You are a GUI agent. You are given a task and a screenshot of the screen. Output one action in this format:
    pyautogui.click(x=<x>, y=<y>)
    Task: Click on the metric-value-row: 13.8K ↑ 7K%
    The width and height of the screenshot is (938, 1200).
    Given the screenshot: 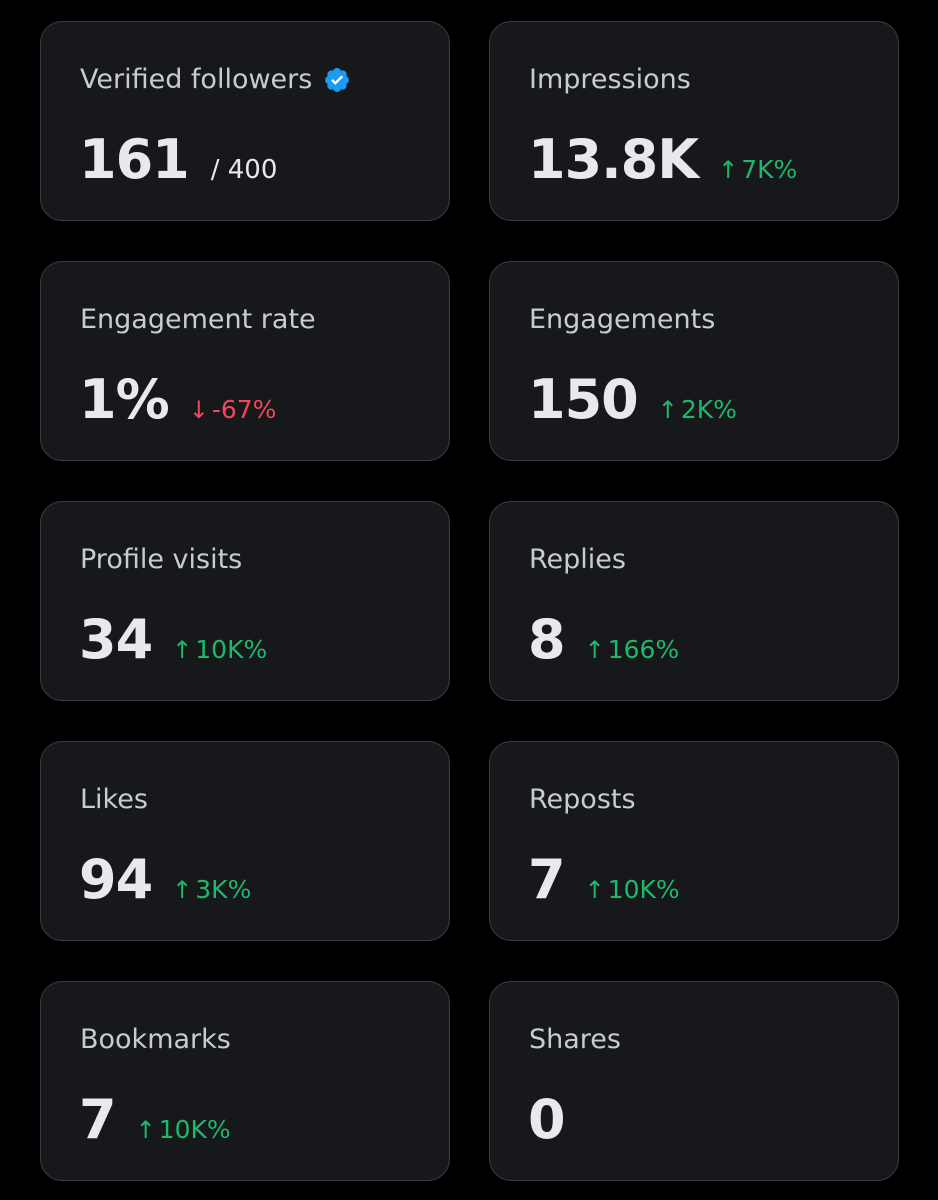 What is the action you would take?
    pyautogui.click(x=662, y=160)
    